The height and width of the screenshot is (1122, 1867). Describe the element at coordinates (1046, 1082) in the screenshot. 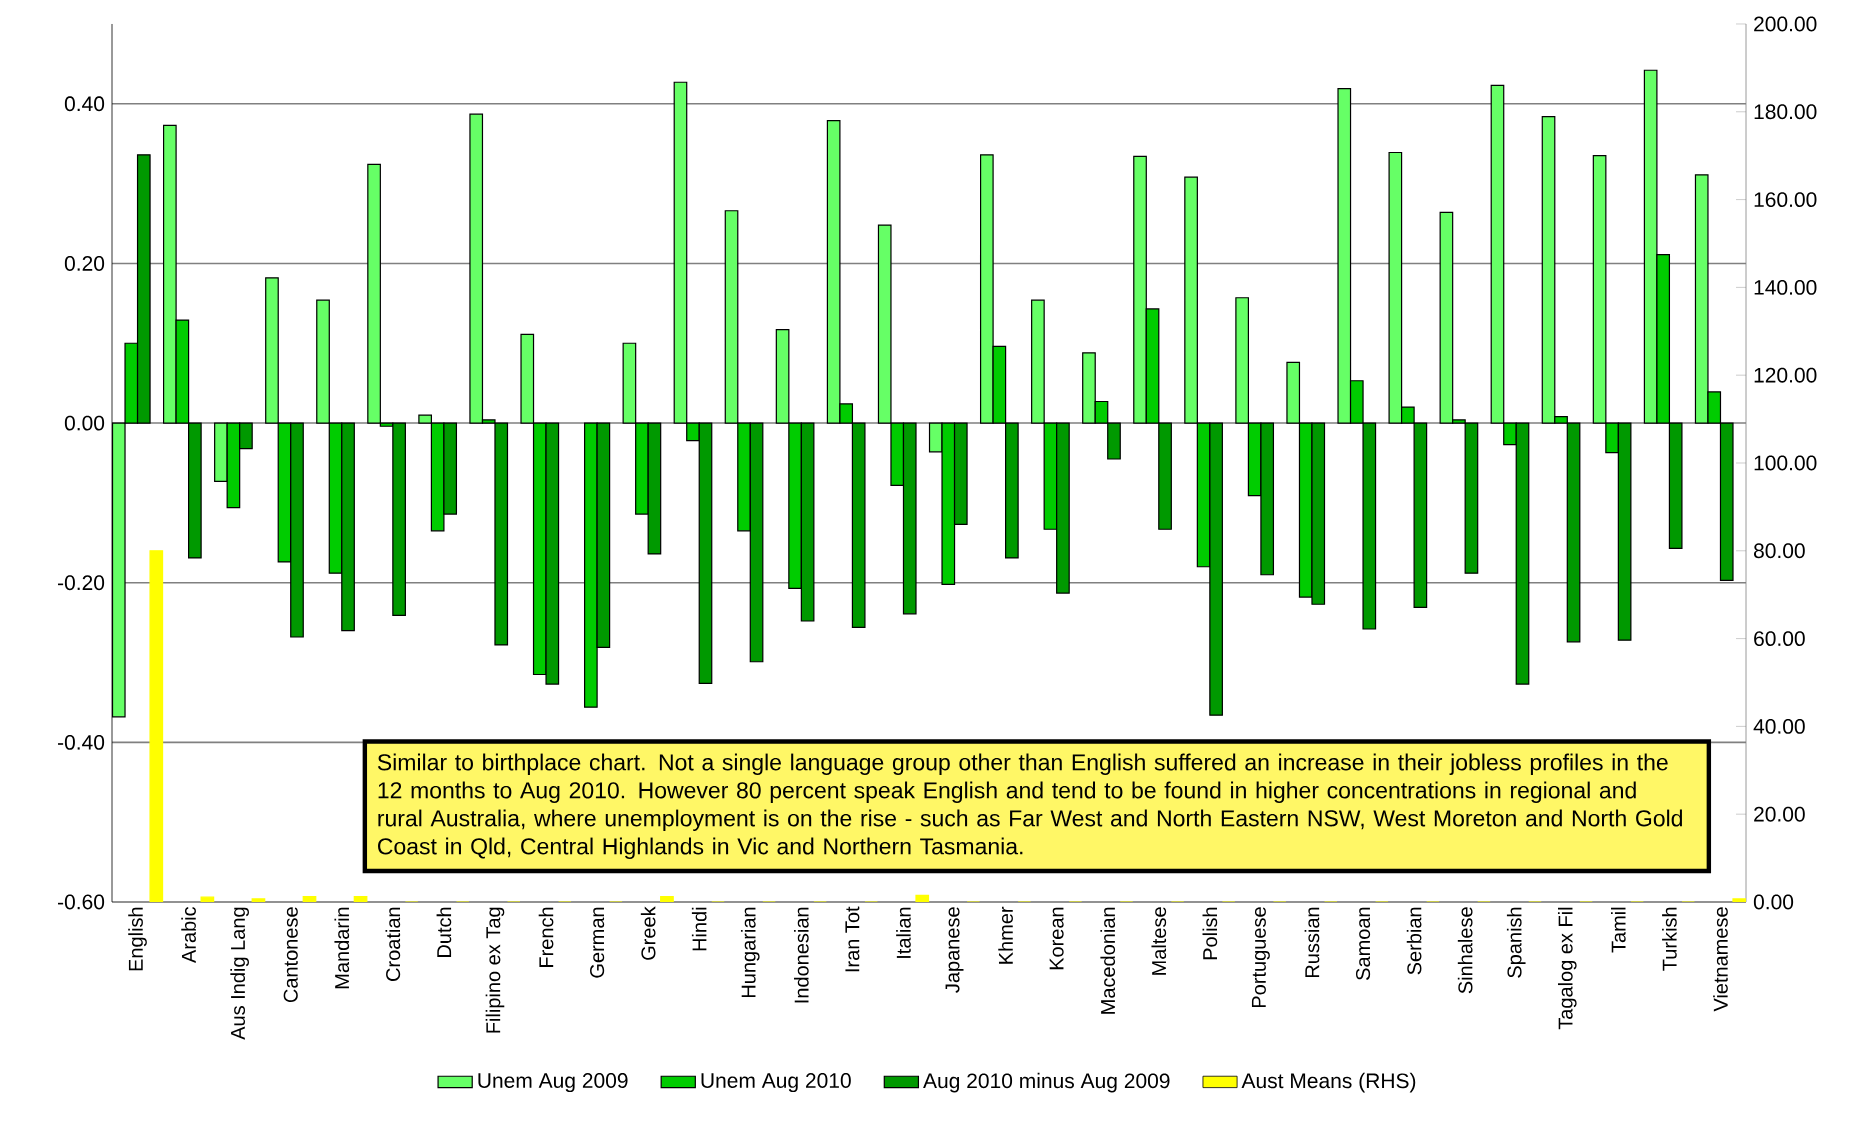

I see `legend-label: Aug 2010 minus Aug 2009` at that location.